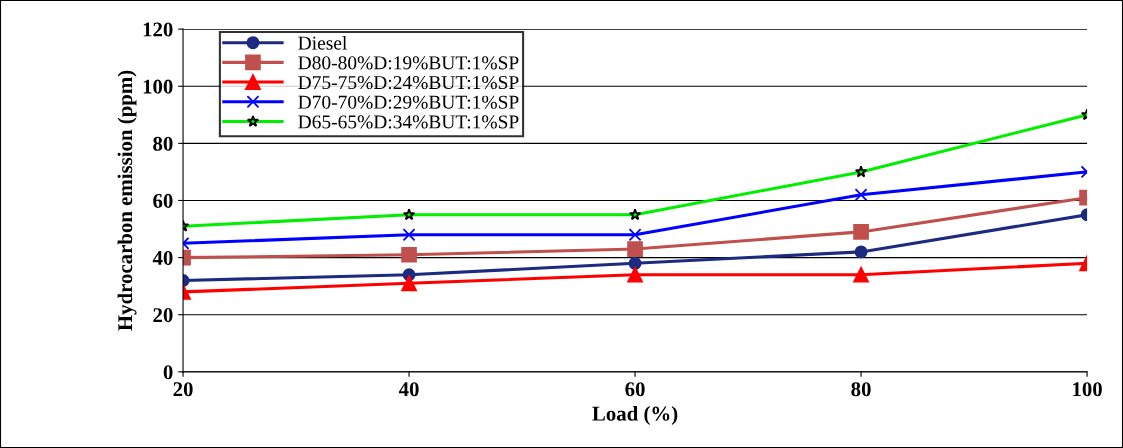 Image resolution: width=1123 pixels, height=448 pixels. What do you see at coordinates (163, 143) in the screenshot?
I see `y-tick-label: 80` at bounding box center [163, 143].